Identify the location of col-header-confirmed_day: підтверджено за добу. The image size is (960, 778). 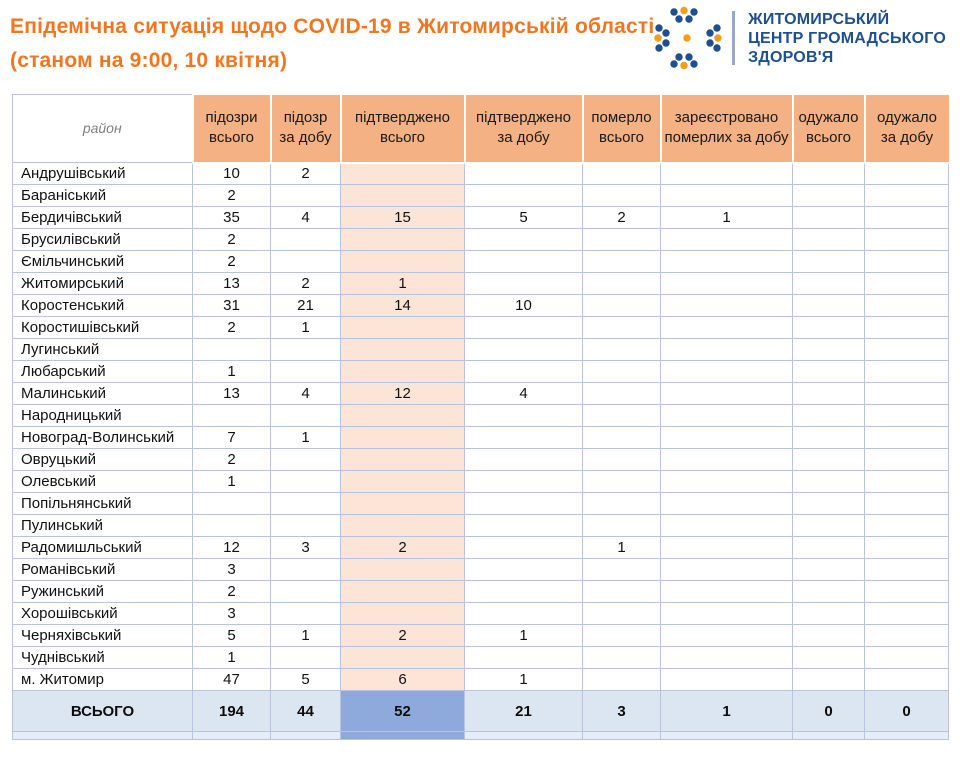
(523, 129).